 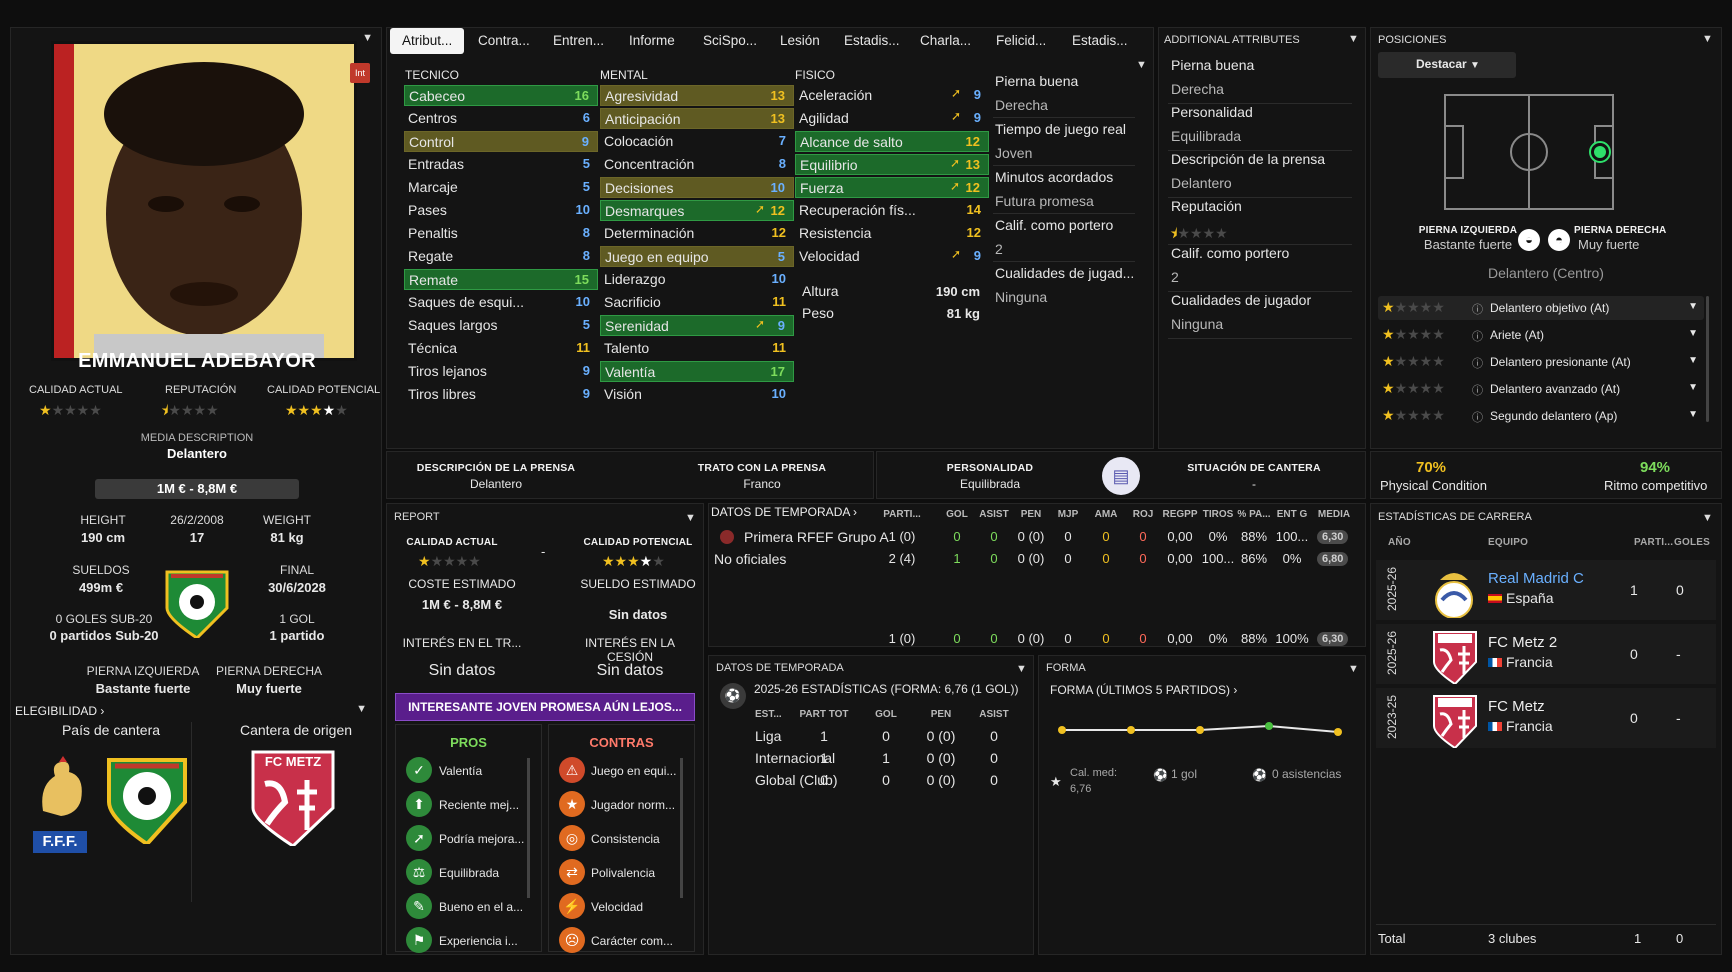 I want to click on club-country: Francia, so click(x=1529, y=726).